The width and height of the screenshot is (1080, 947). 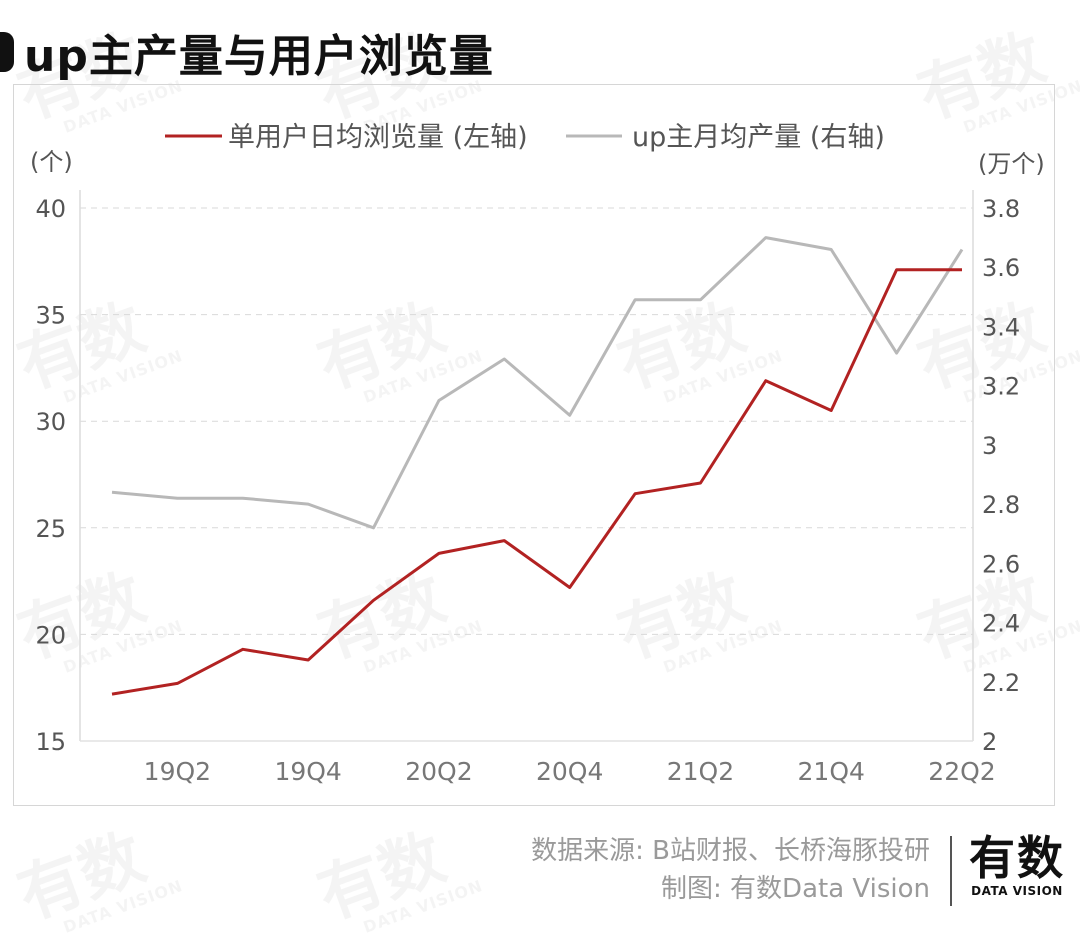 I want to click on right-tick-label: 2.2, so click(x=1001, y=683).